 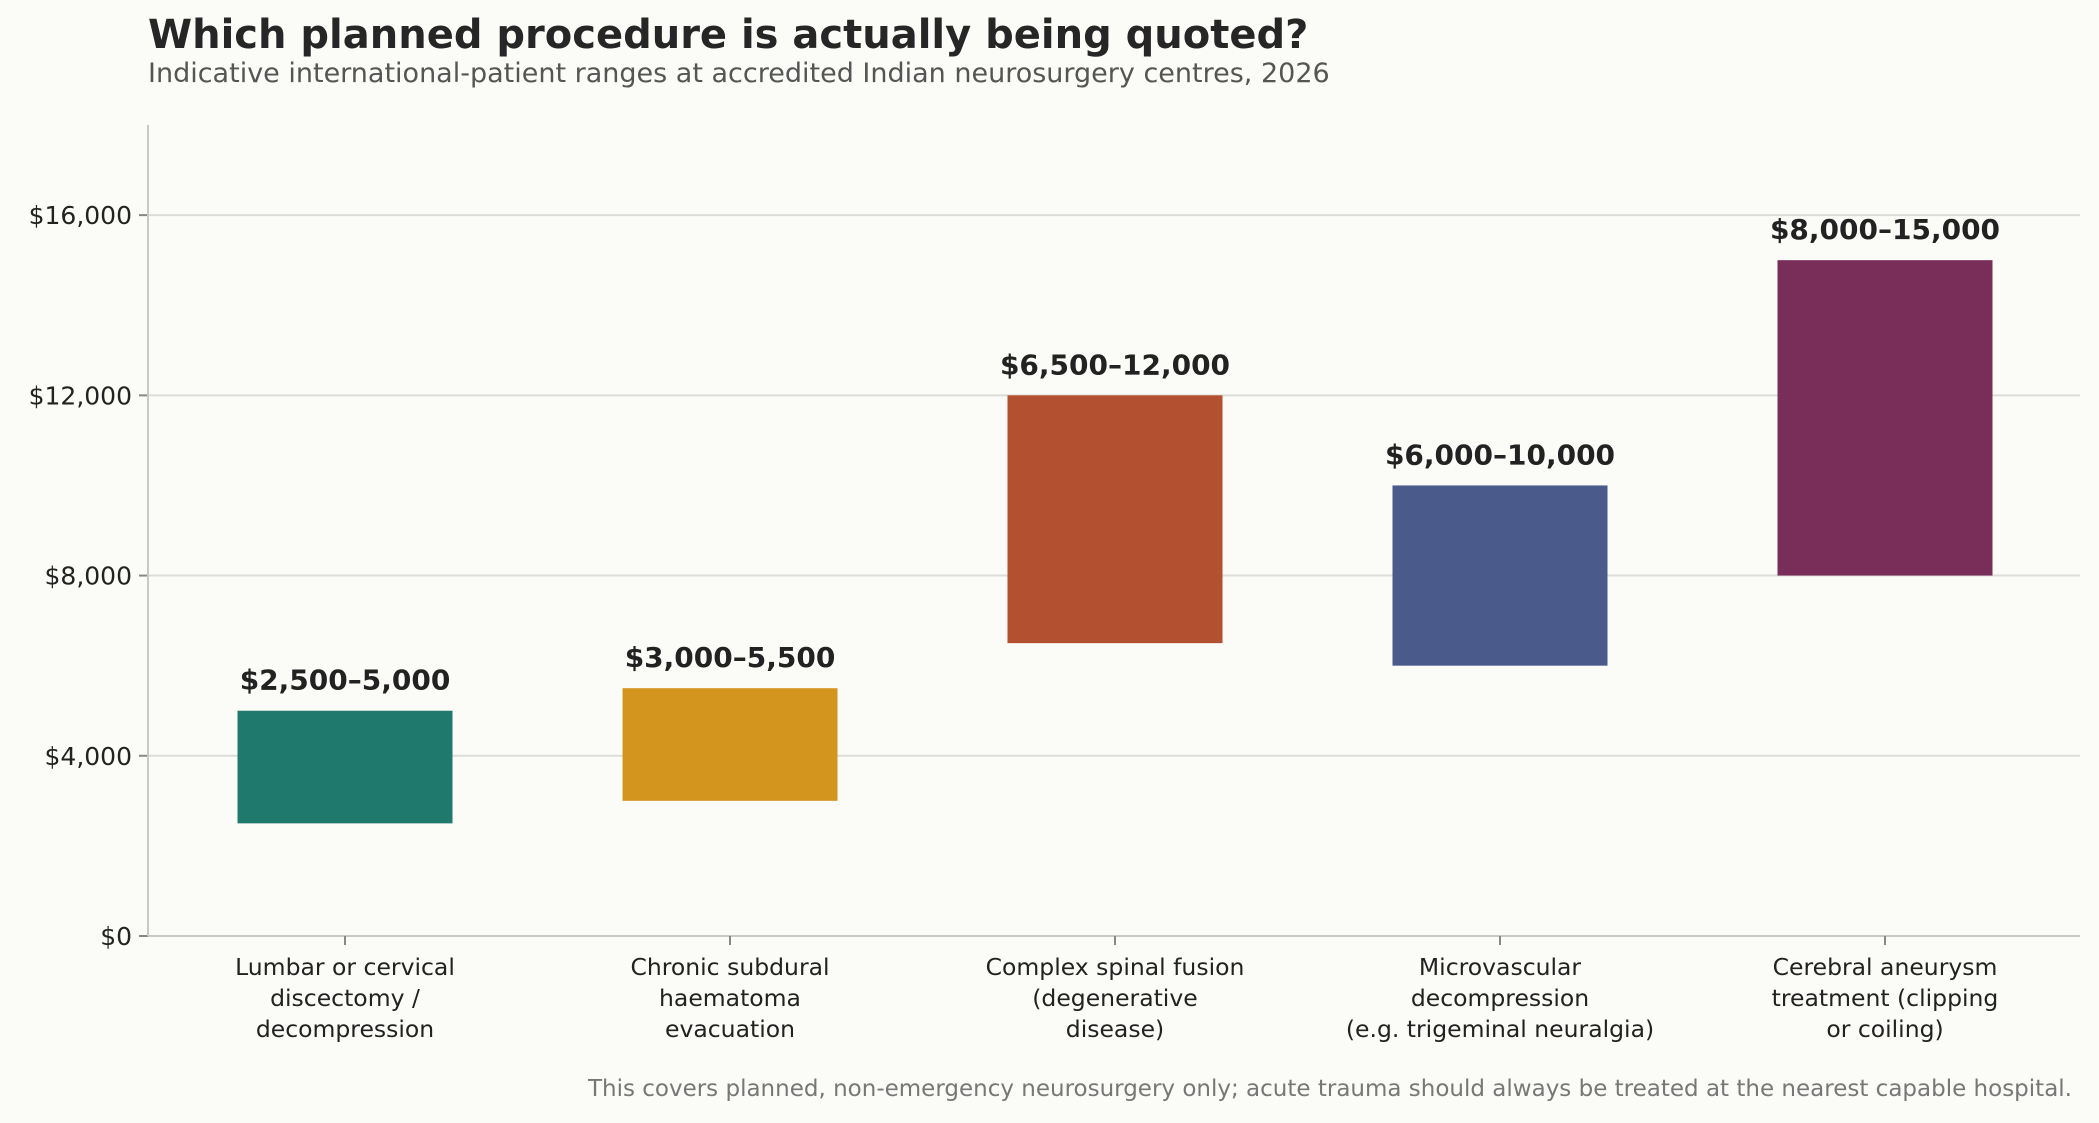 I want to click on range-bar-label: $2,500–5,000, so click(x=345, y=680).